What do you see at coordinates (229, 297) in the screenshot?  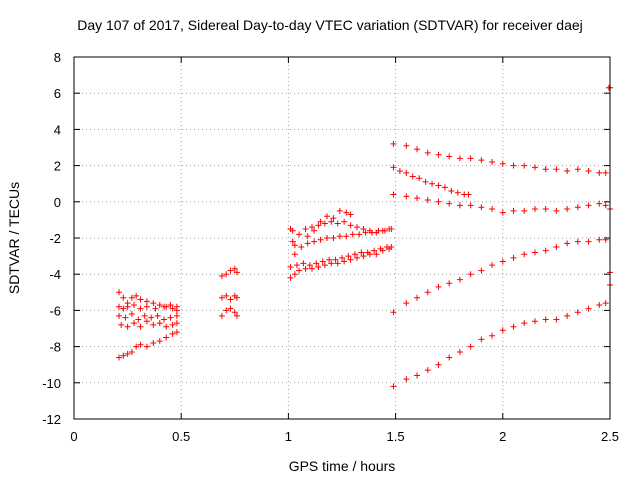 I see `series-arc-b2` at bounding box center [229, 297].